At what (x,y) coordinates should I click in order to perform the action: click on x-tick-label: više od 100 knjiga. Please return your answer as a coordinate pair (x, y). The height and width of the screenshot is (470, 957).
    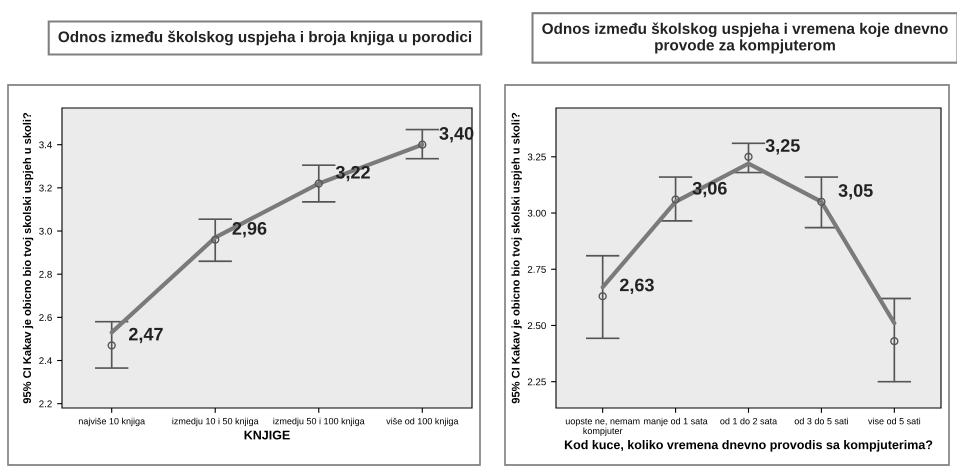
    Looking at the image, I should click on (422, 422).